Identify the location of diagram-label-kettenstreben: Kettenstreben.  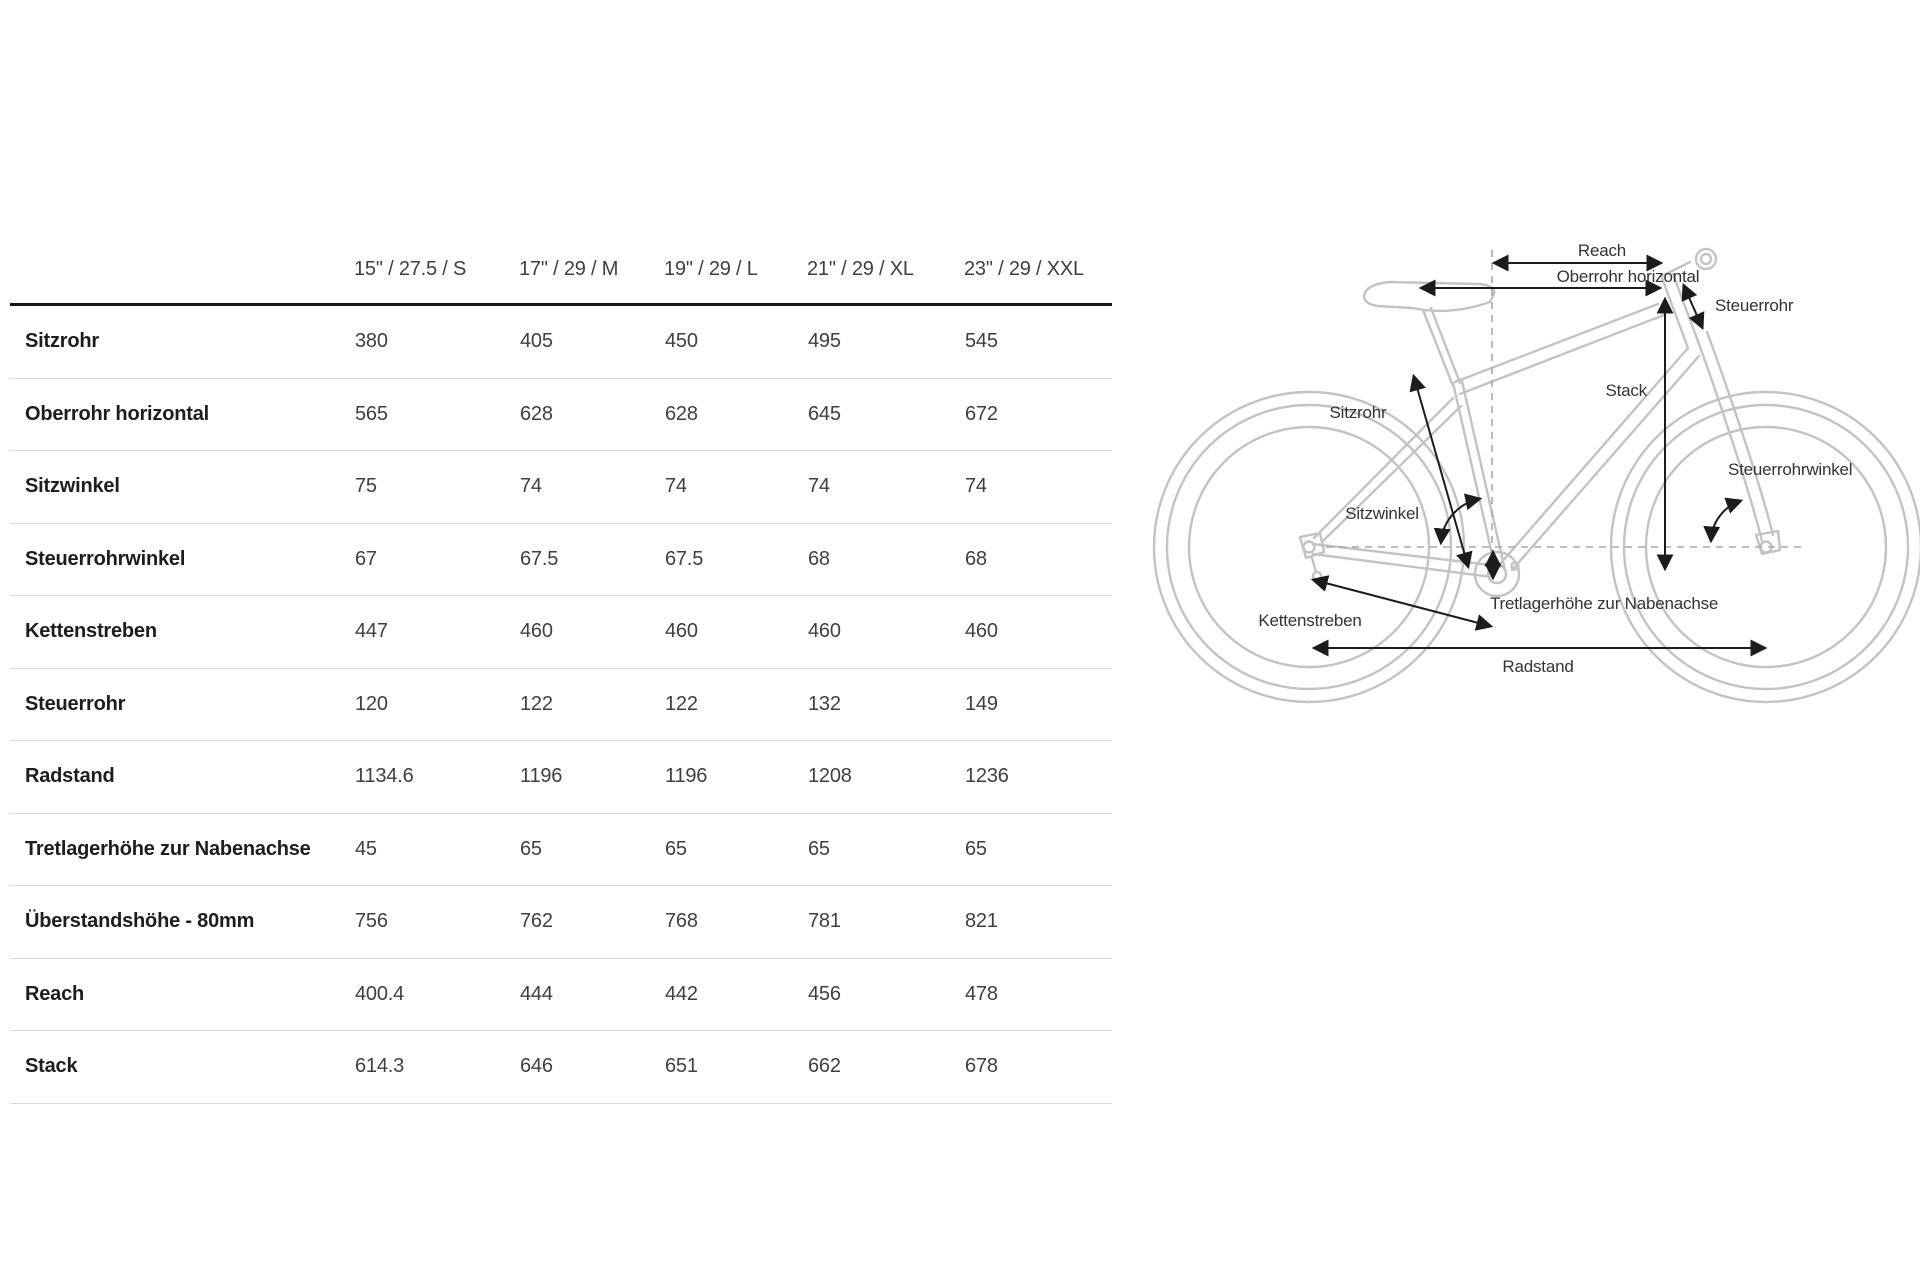
(1309, 620).